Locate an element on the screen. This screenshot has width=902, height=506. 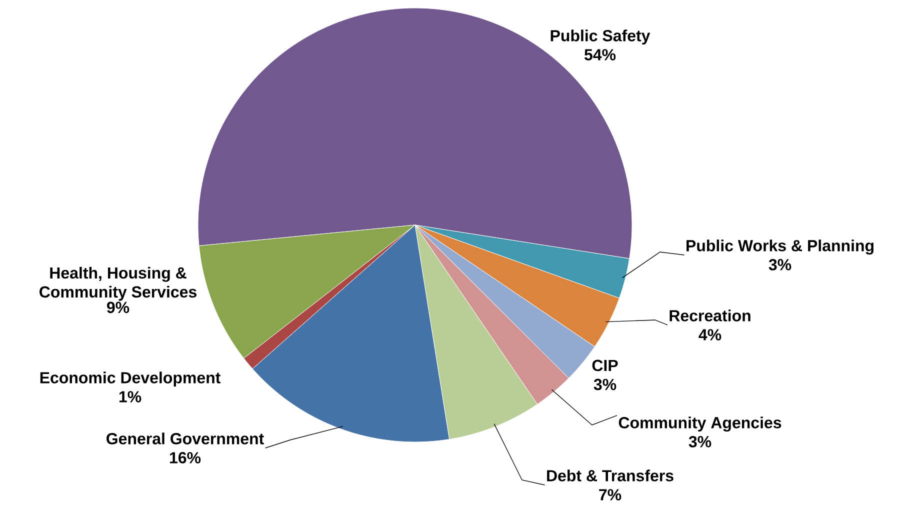
data-label: 9% is located at coordinates (118, 308).